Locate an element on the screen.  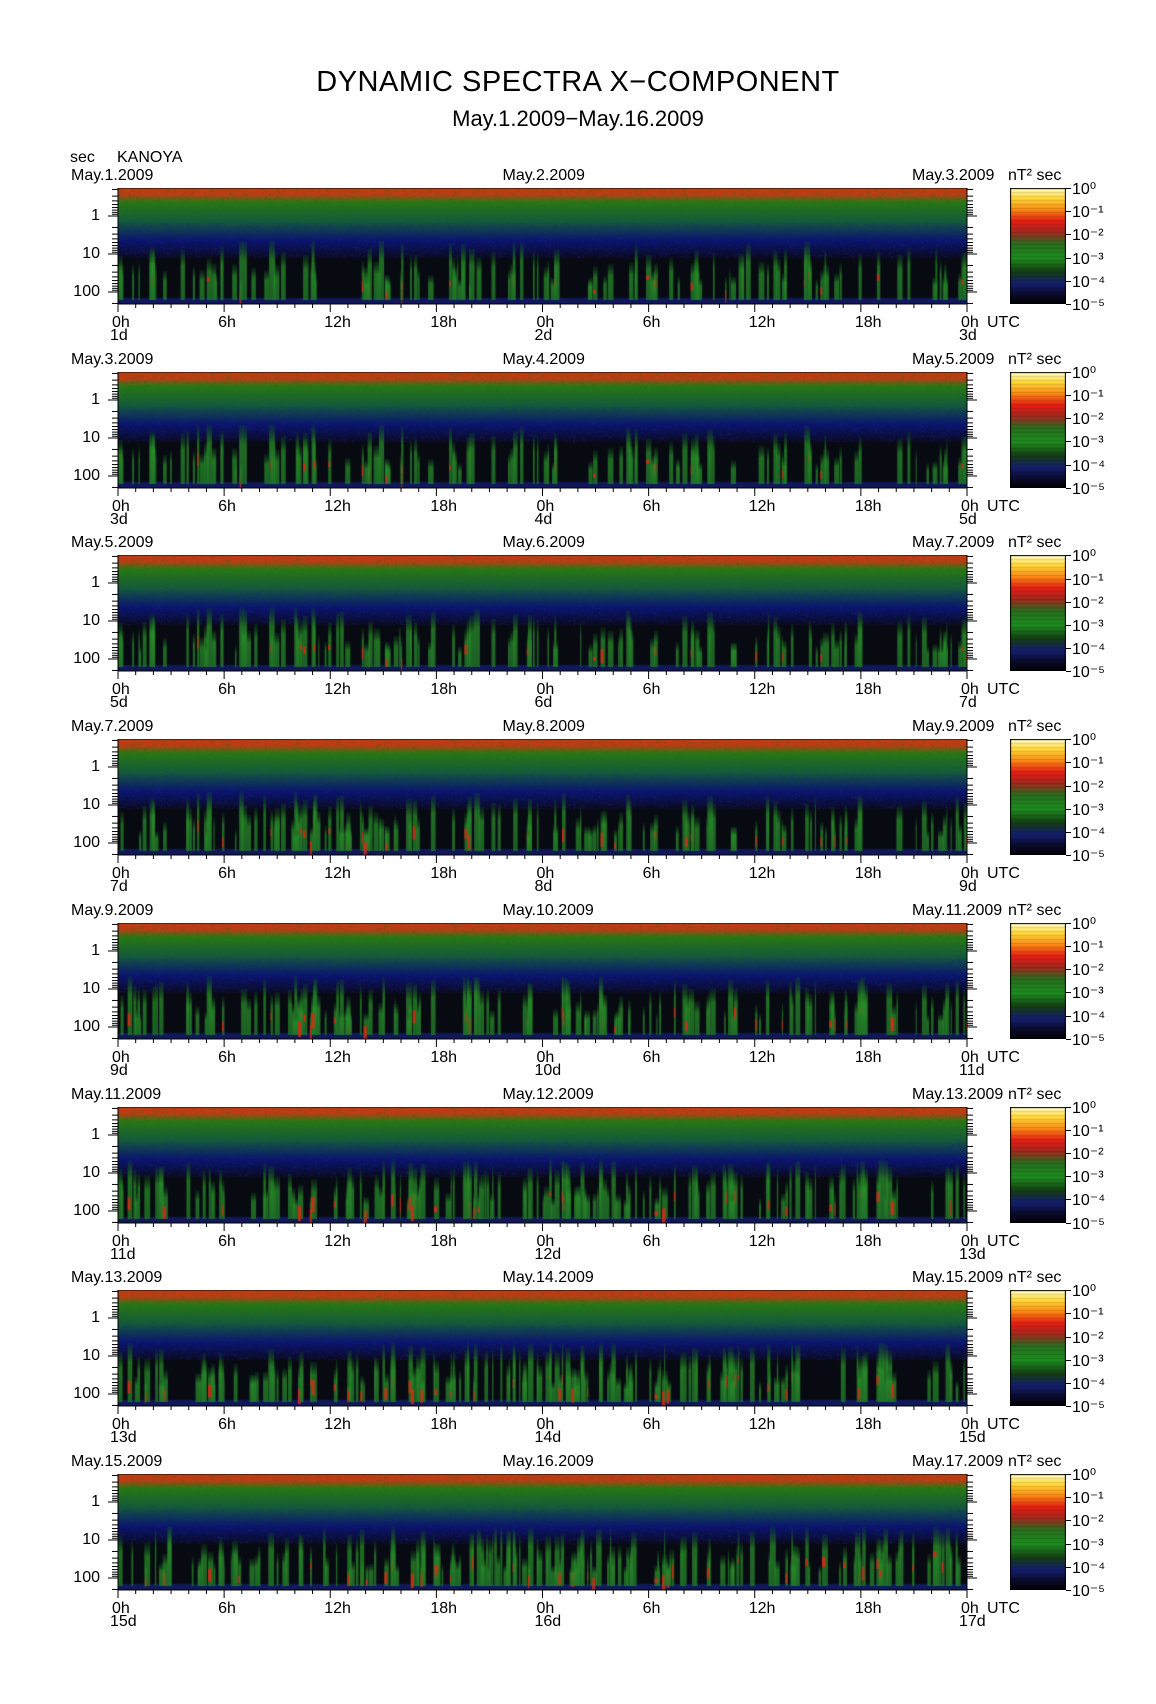
panel-end-date: May.5.2009 is located at coordinates (953, 359).